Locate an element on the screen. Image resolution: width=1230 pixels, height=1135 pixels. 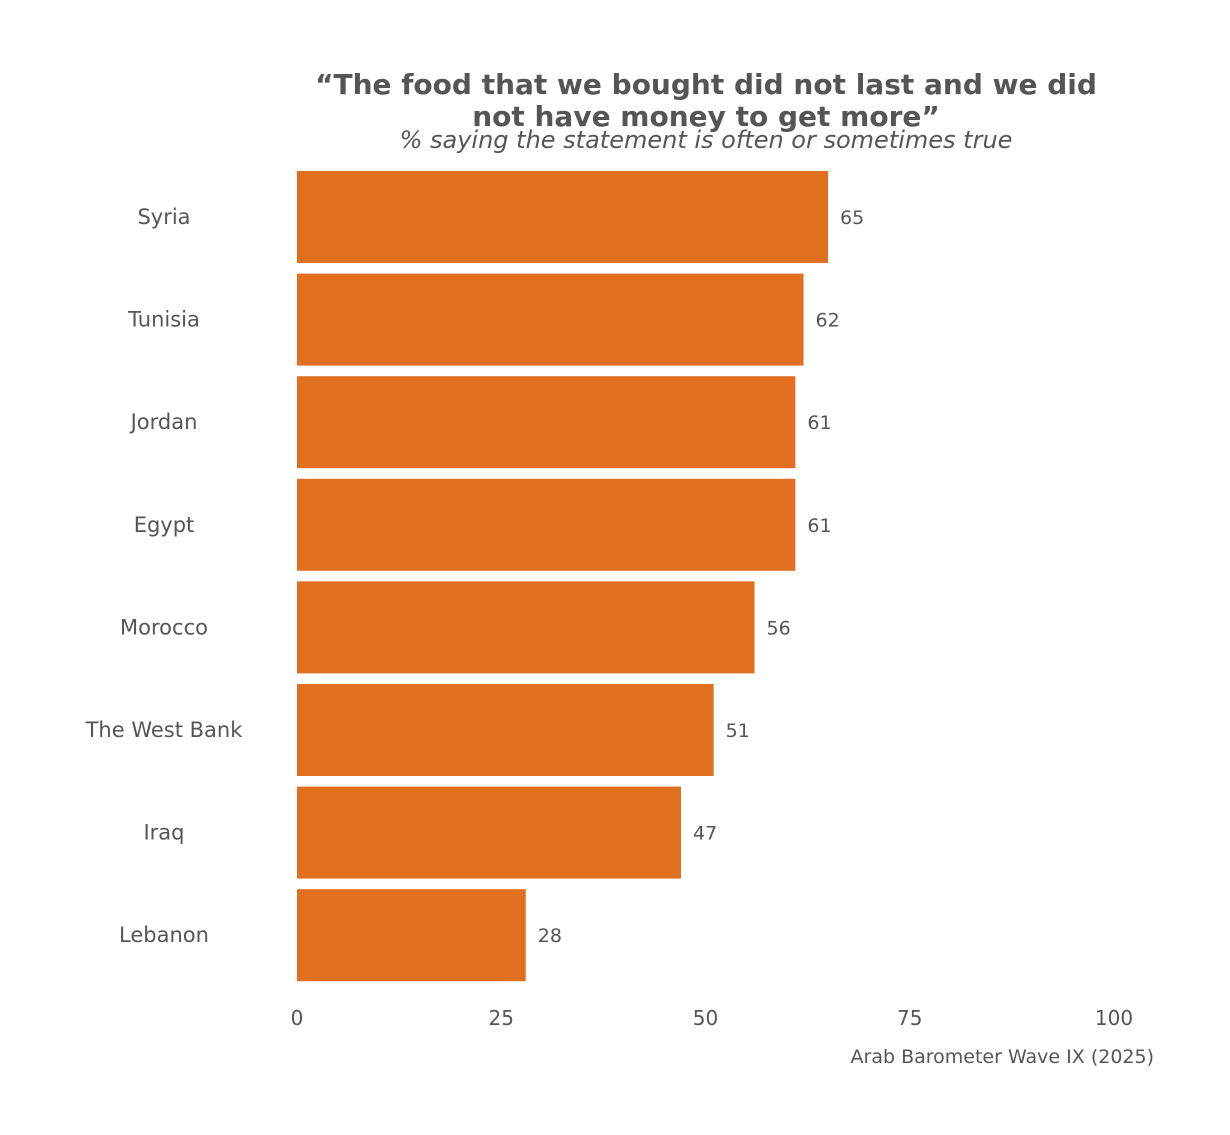
category-label-6: Iraq is located at coordinates (163, 833).